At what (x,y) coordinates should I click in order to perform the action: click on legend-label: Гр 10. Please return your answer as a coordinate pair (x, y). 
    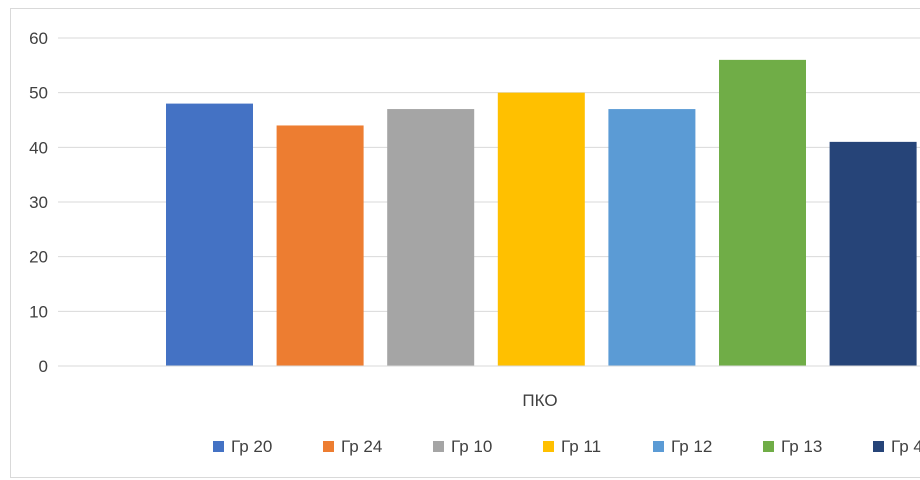
    Looking at the image, I should click on (471, 446).